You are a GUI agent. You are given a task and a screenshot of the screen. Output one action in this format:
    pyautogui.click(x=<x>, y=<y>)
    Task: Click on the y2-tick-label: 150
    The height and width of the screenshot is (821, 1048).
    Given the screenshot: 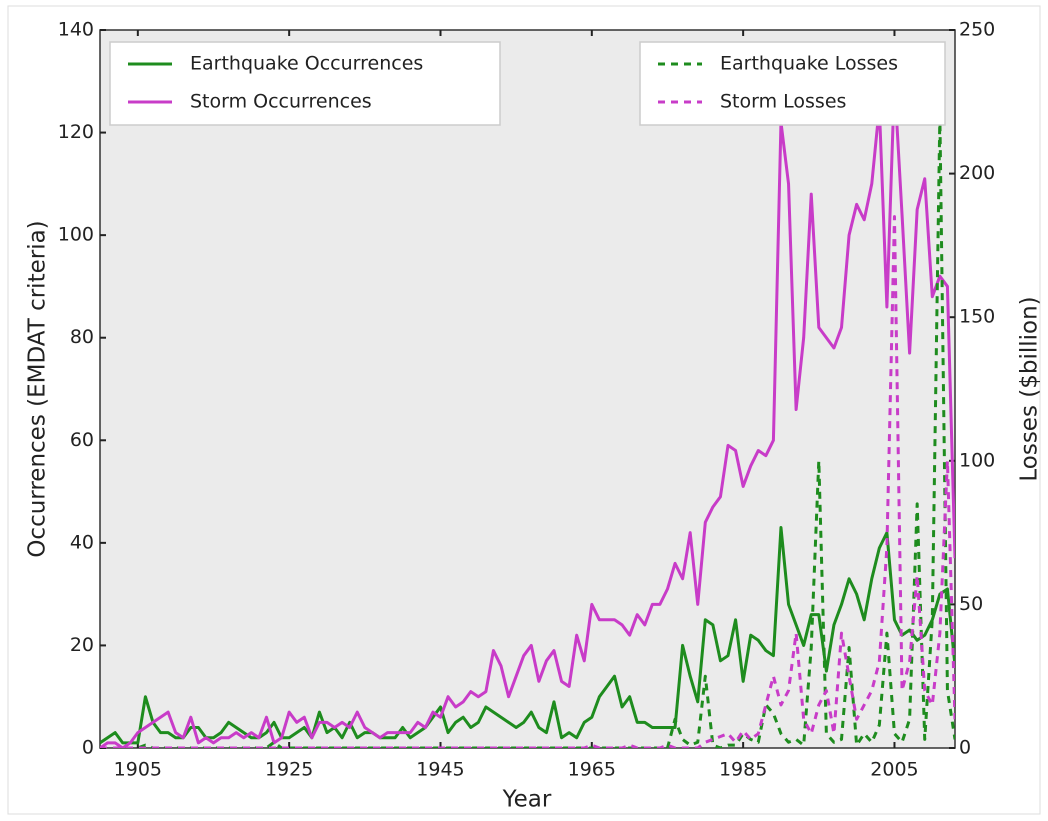 What is the action you would take?
    pyautogui.click(x=977, y=317)
    